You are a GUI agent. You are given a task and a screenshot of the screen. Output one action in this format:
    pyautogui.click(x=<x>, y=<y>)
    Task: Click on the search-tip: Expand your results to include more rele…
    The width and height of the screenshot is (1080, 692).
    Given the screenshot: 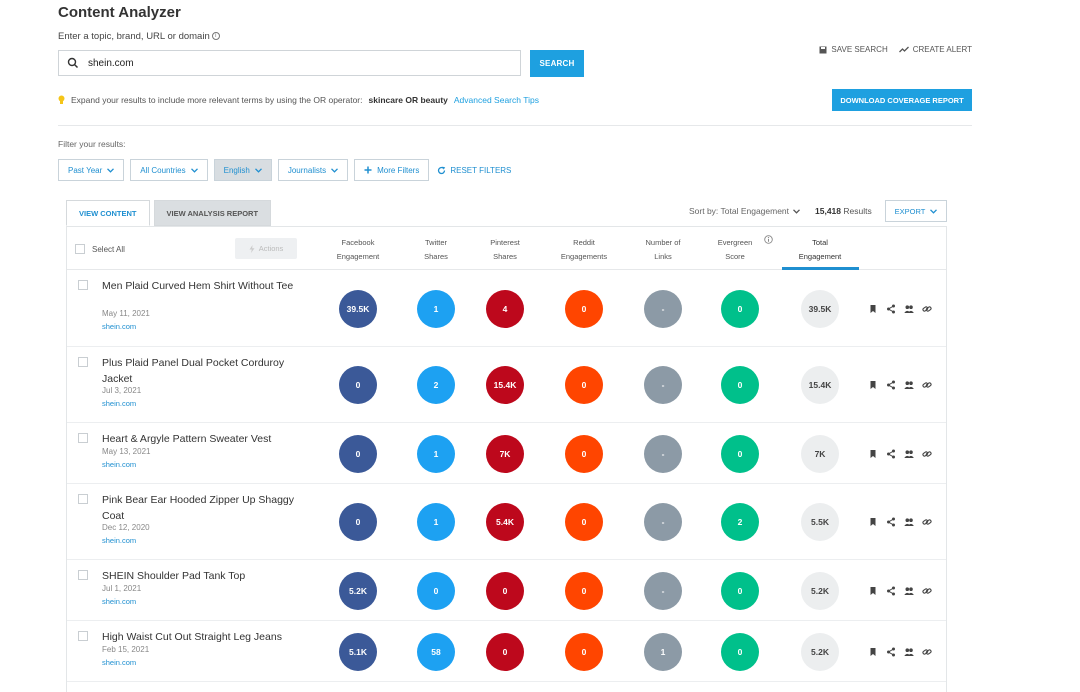 What is the action you would take?
    pyautogui.click(x=298, y=100)
    